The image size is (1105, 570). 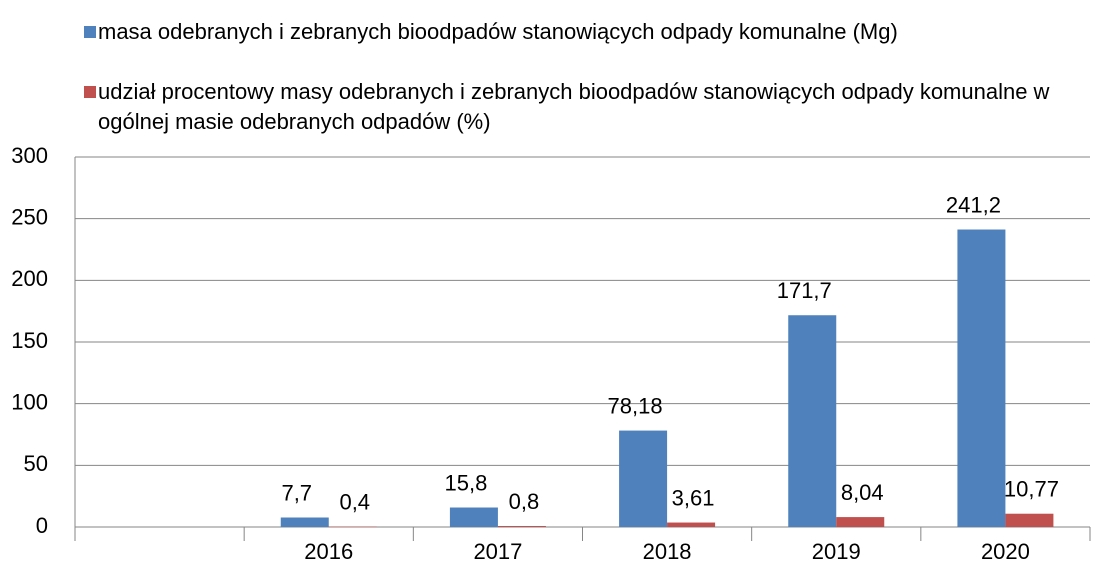 I want to click on y-tick-label: 50, so click(x=36, y=463).